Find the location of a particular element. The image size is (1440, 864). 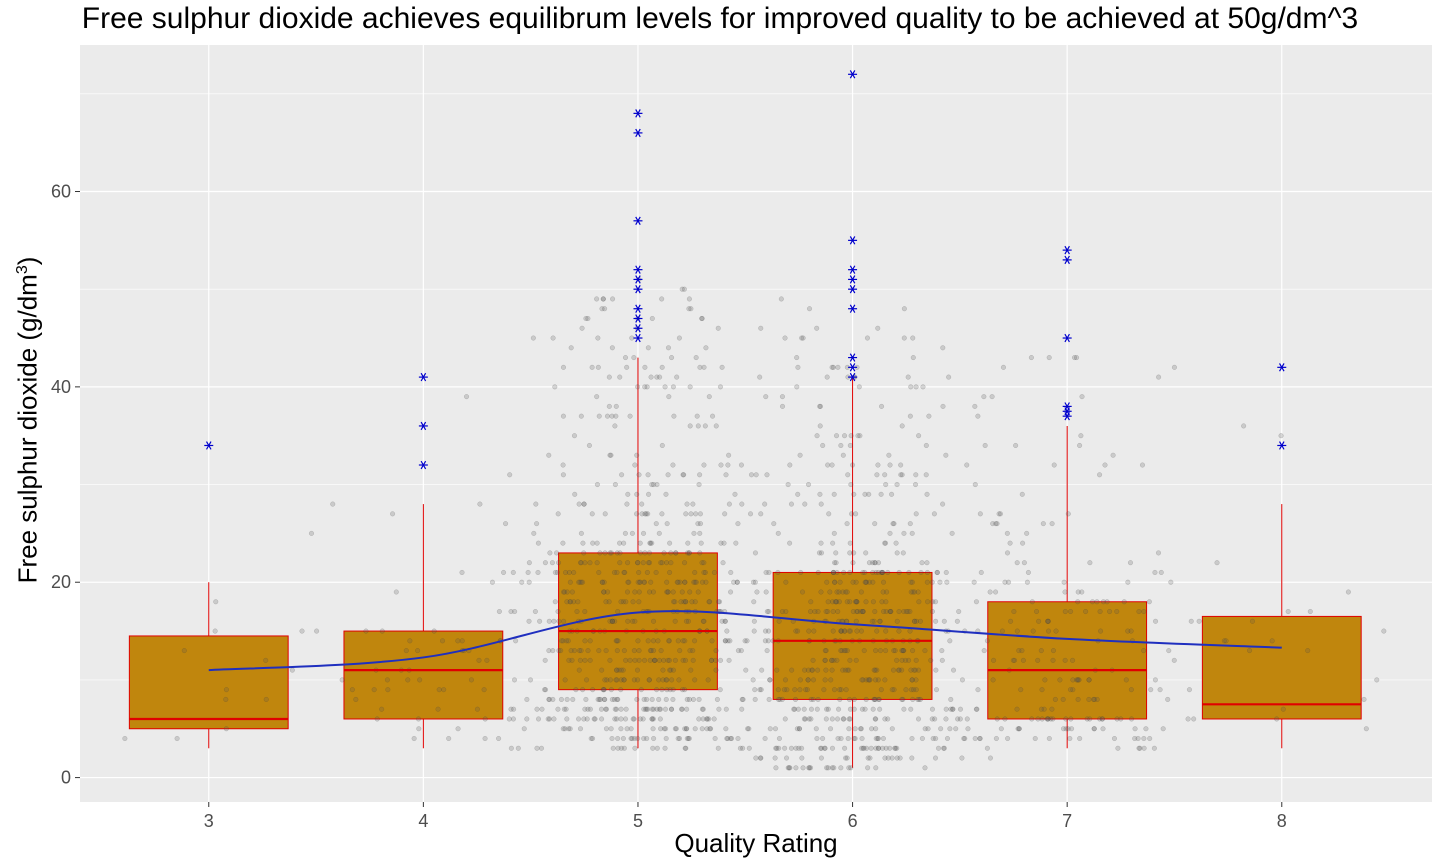

box is located at coordinates (1067, 660).